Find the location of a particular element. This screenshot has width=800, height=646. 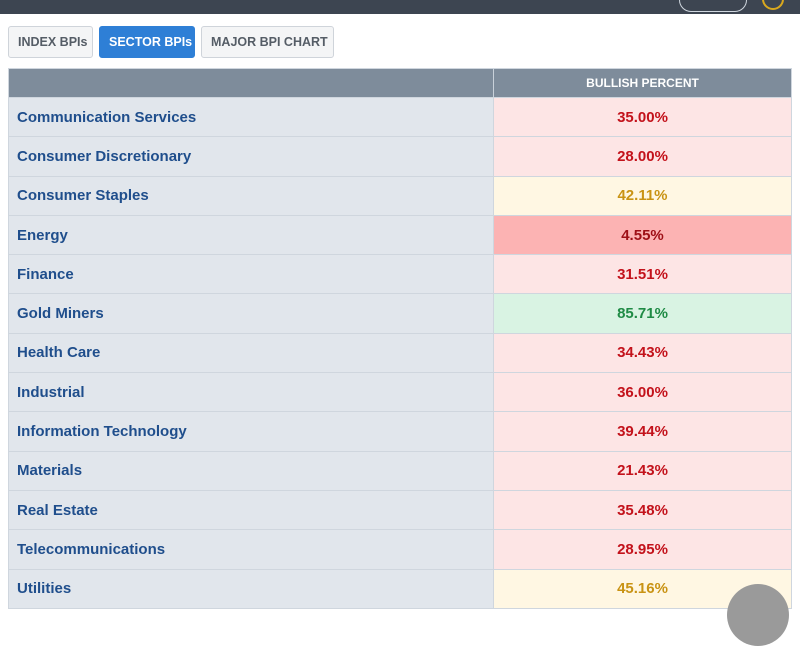

sector-name-link: Finance is located at coordinates (251, 274).